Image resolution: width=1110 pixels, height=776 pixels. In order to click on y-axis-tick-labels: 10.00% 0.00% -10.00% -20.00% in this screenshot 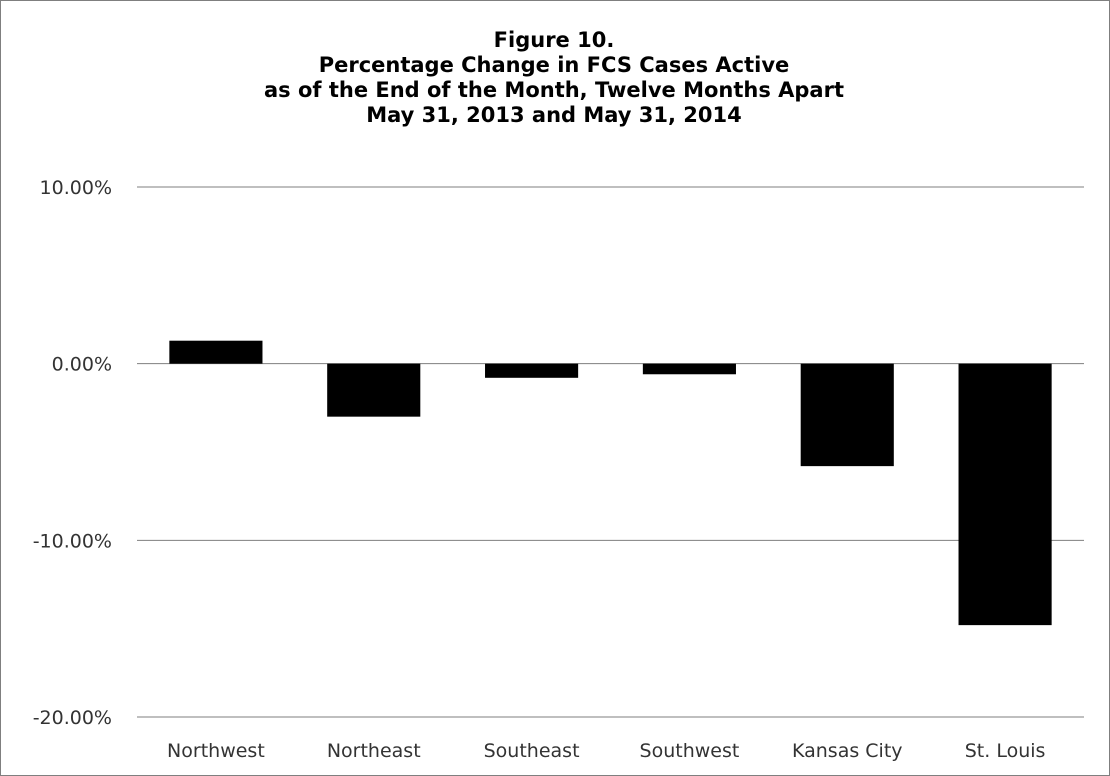, I will do `click(72, 453)`.